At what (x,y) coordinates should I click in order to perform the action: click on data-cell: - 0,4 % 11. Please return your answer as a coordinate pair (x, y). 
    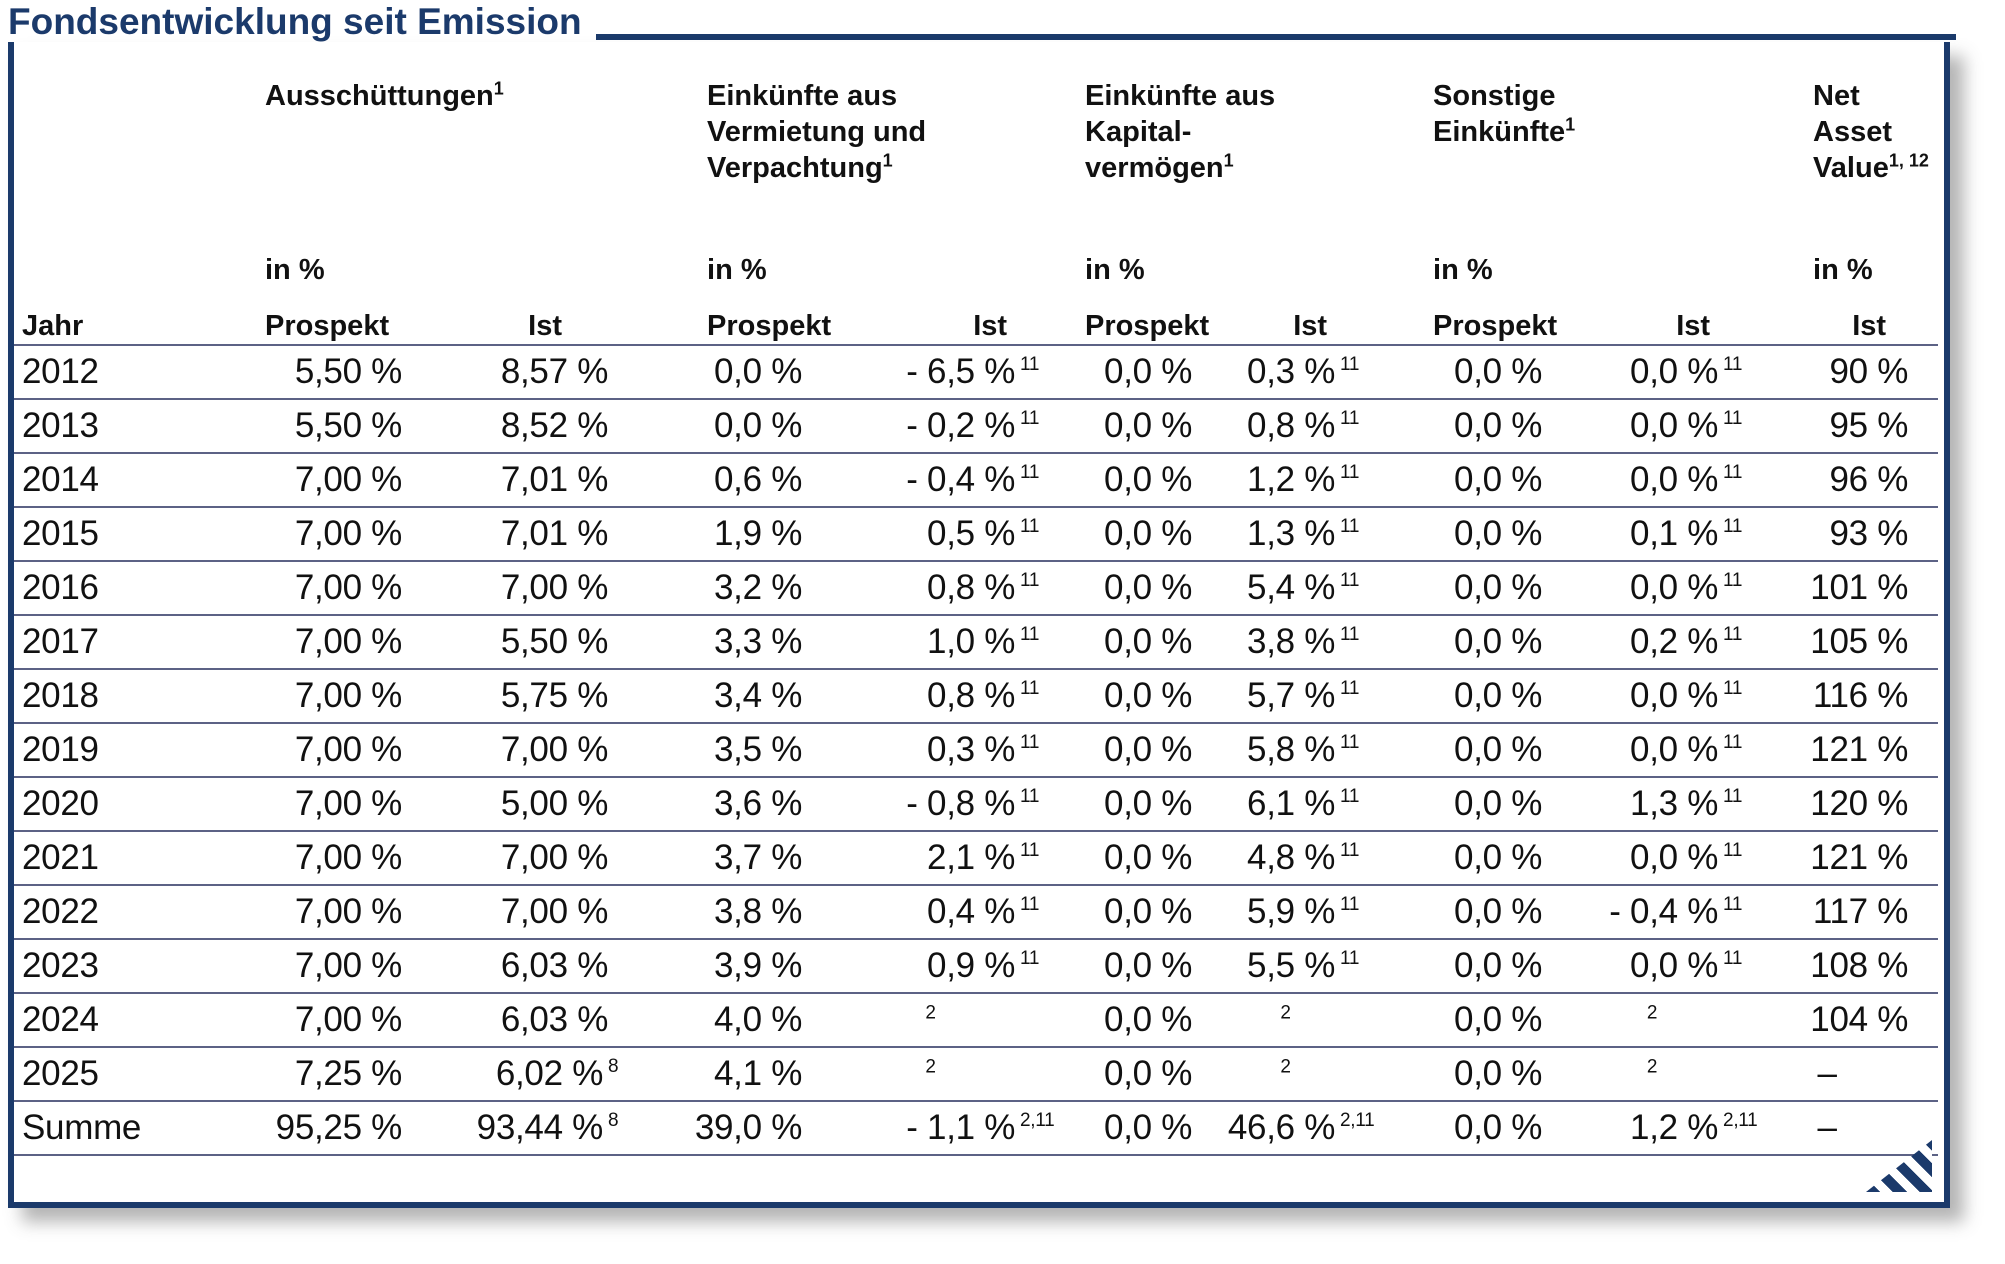
    Looking at the image, I should click on (973, 479).